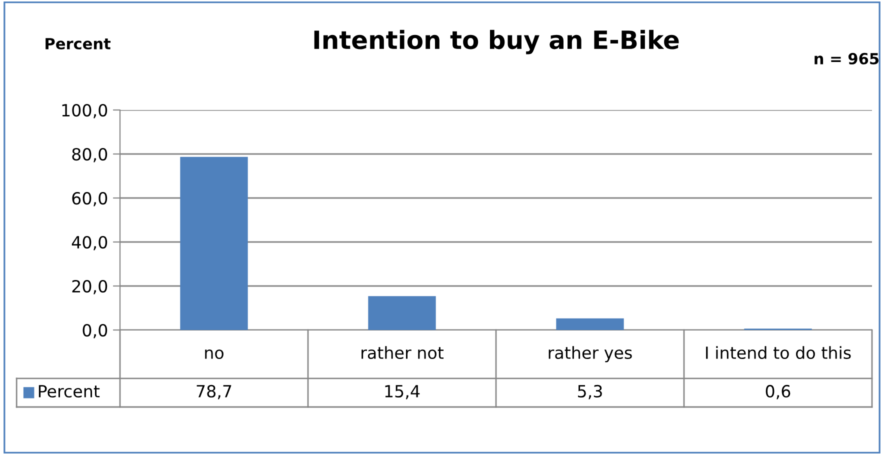 The image size is (884, 455). I want to click on y-tick-label: 40,0, so click(90, 243).